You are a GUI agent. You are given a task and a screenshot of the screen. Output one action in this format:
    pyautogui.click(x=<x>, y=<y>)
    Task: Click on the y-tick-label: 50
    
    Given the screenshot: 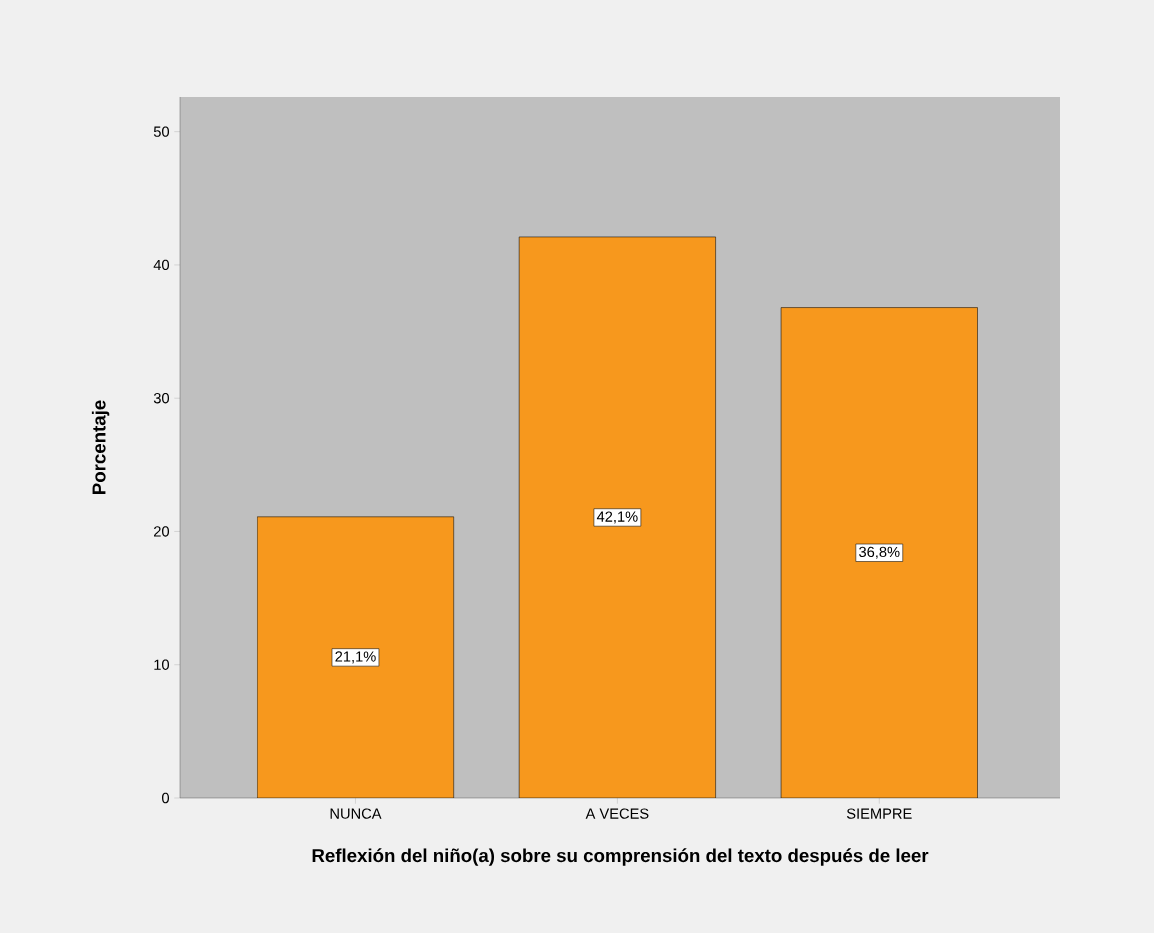 What is the action you would take?
    pyautogui.click(x=161, y=131)
    